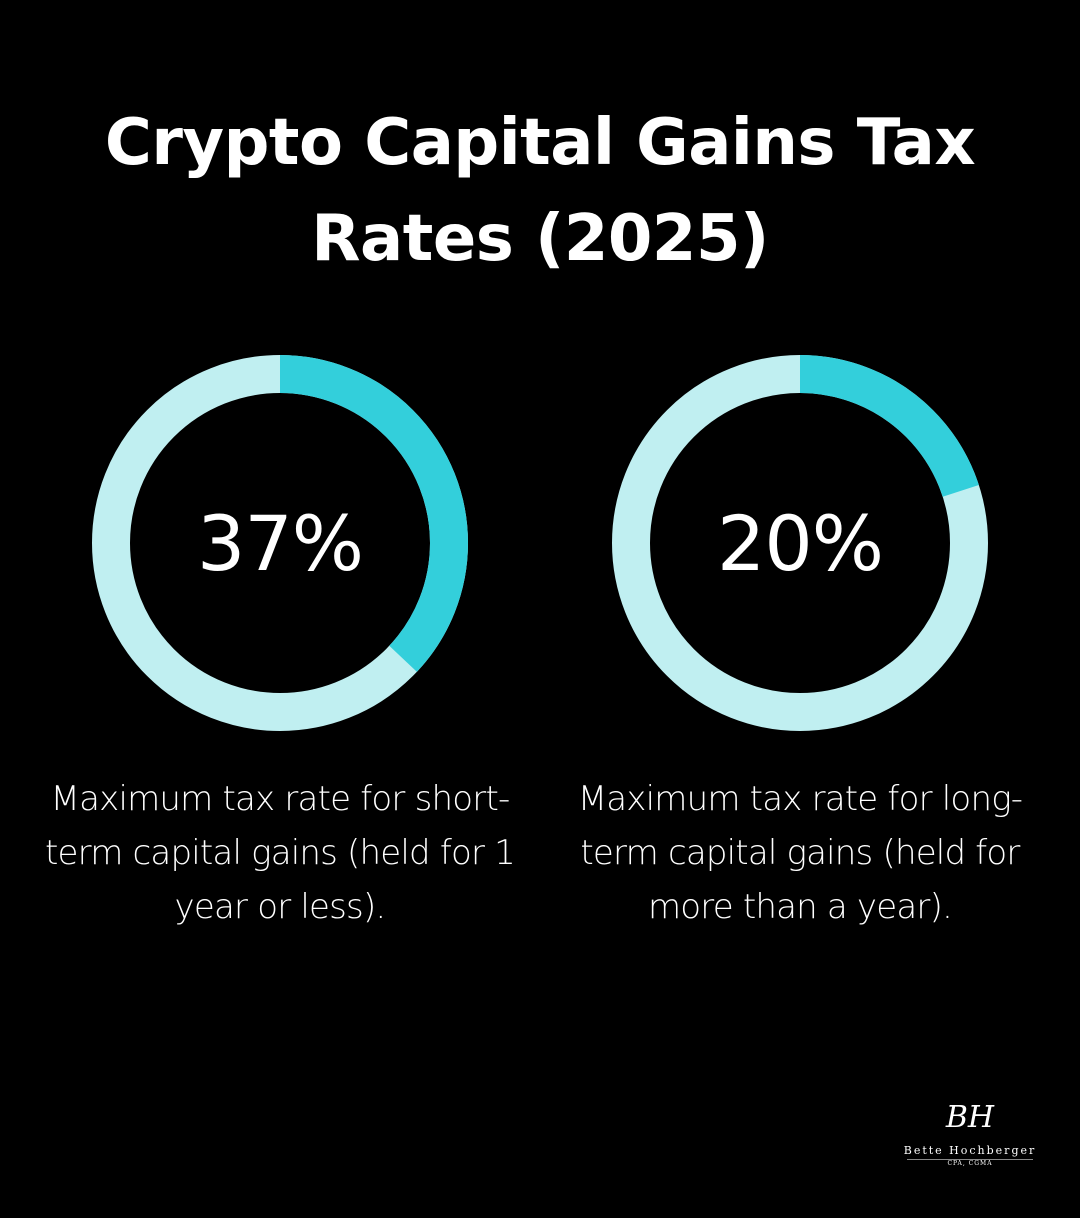 The image size is (1080, 1218). I want to click on page-title: Crypto Capital Gains Tax Rates (2025), so click(540, 191).